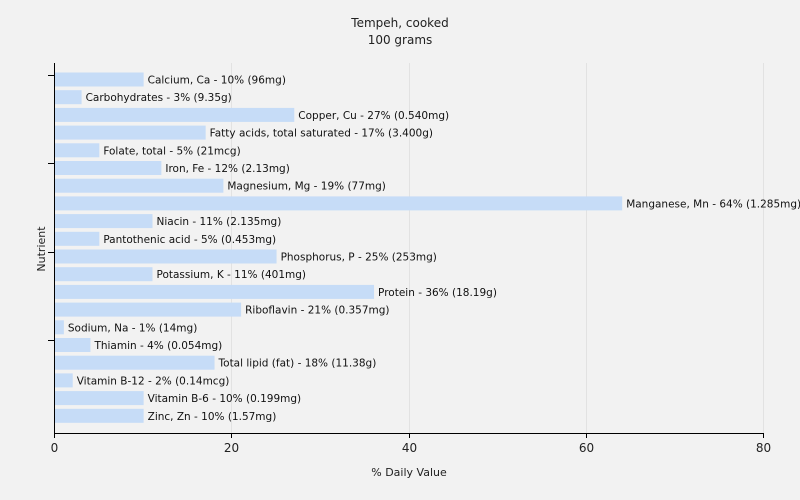 This screenshot has height=500, width=800. Describe the element at coordinates (153, 381) in the screenshot. I see `bar-label-17: Vitamin B-12 - 2% (0.14mcg)` at that location.